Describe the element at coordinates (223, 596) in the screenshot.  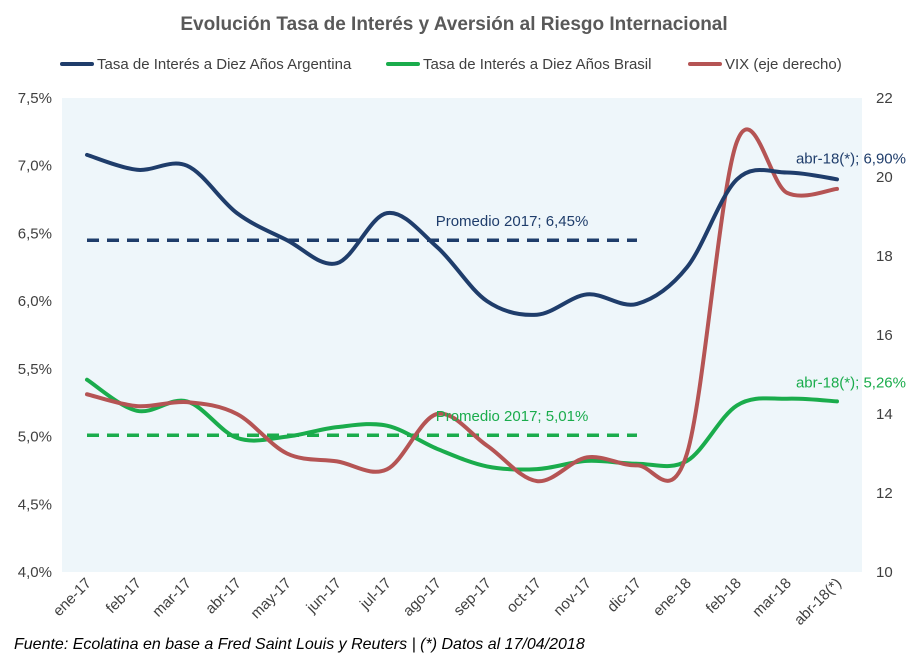
I see `x-tick-label: abr-17` at that location.